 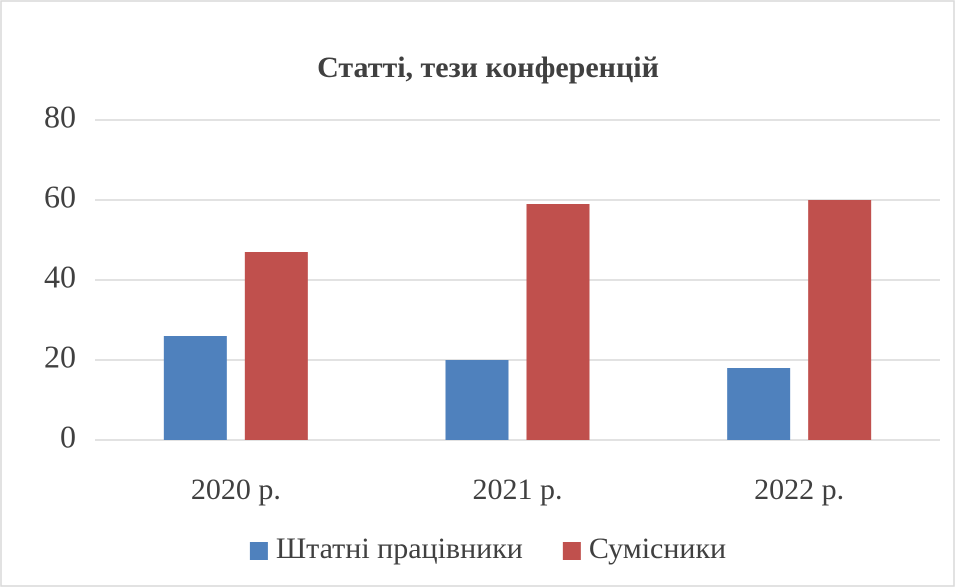 I want to click on y-tick-label: 80, so click(x=60, y=116).